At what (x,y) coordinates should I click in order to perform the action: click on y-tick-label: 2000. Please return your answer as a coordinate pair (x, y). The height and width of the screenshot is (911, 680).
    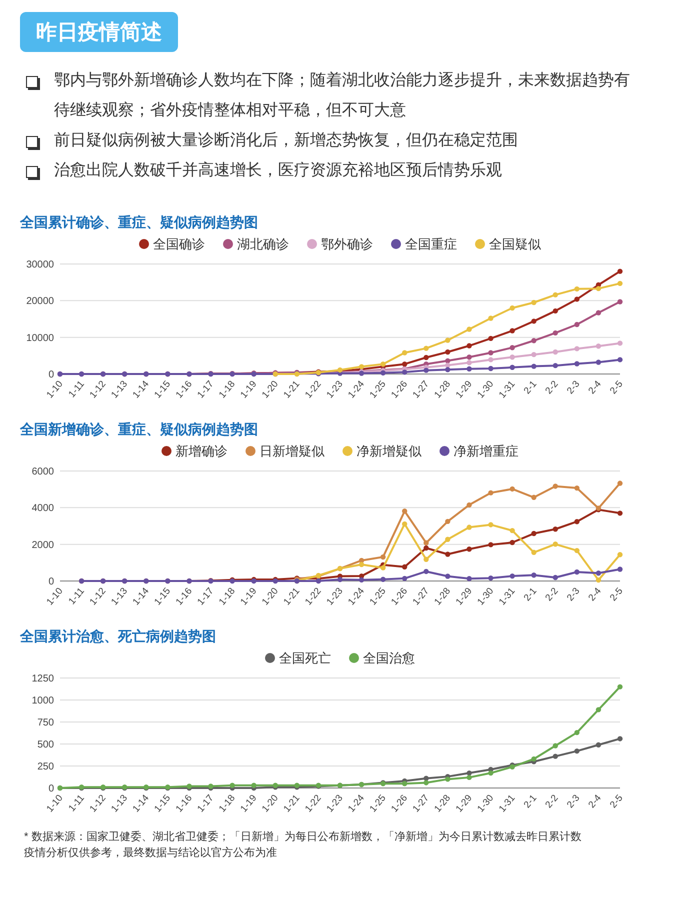
    Looking at the image, I should click on (43, 545).